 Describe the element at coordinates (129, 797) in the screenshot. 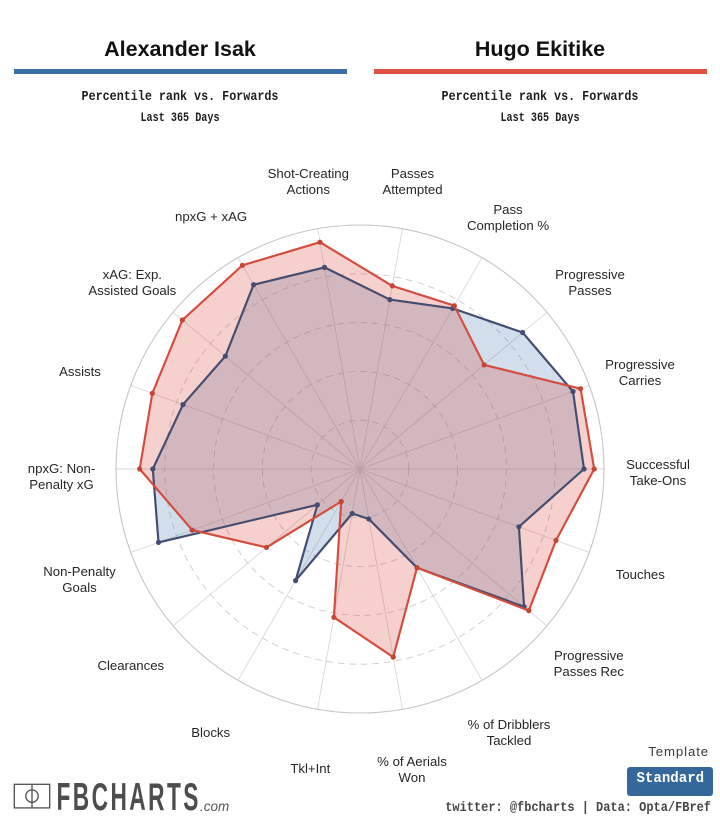

I see `svg-text: FBCHARTS` at that location.